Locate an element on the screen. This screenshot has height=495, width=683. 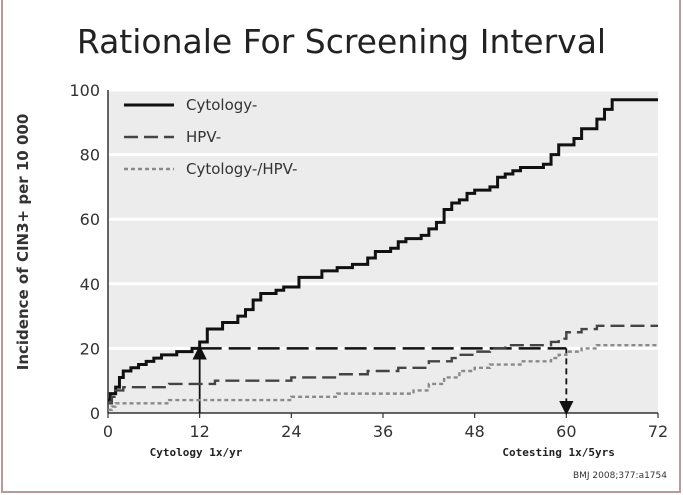
y-tick-label-40: 40 is located at coordinates (90, 284).